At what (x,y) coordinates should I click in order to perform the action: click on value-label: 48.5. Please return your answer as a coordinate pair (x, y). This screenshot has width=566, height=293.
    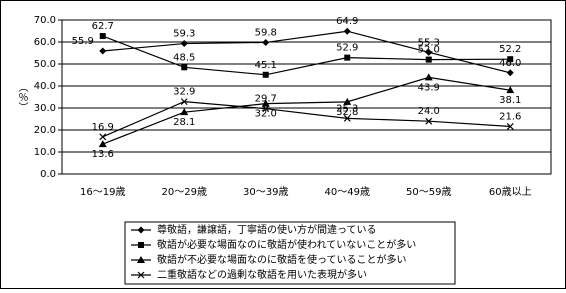
    Looking at the image, I should click on (184, 57).